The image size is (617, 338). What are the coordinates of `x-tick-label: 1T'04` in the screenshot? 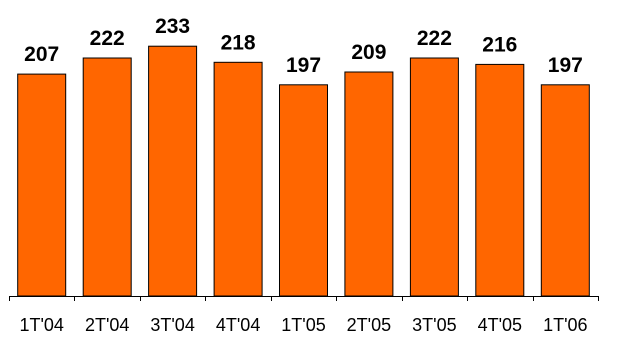 It's located at (41, 325).